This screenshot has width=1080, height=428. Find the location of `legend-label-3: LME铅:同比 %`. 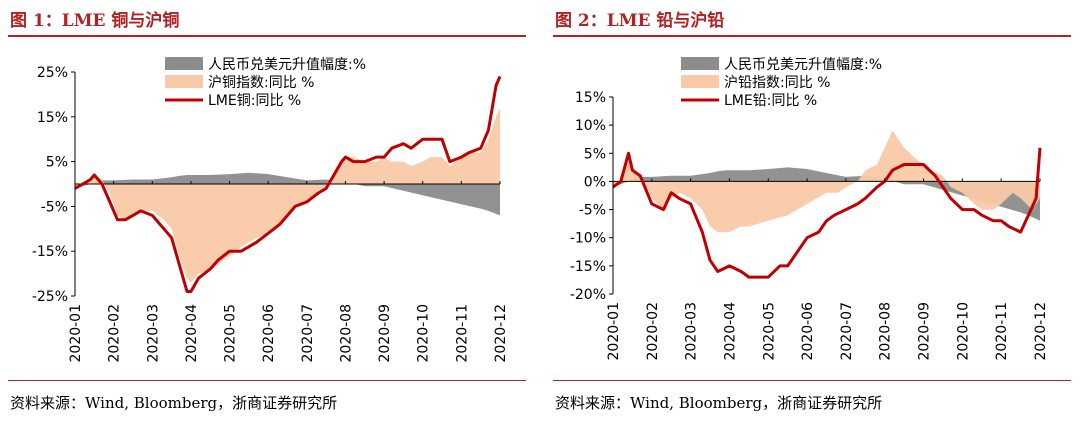

legend-label-3: LME铅:同比 % is located at coordinates (770, 101).